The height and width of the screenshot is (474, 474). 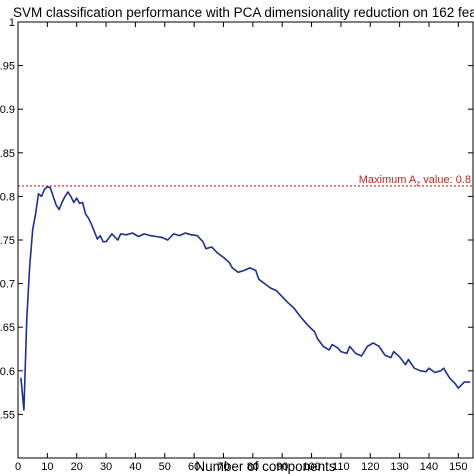 I want to click on y-tick-label: 0.6, so click(x=7, y=372).